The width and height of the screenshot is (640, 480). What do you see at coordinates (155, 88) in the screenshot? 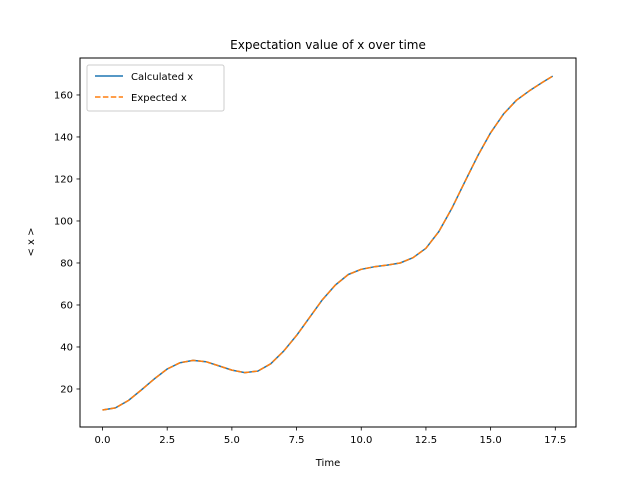
I see `legend: Calculated x Expected x` at bounding box center [155, 88].